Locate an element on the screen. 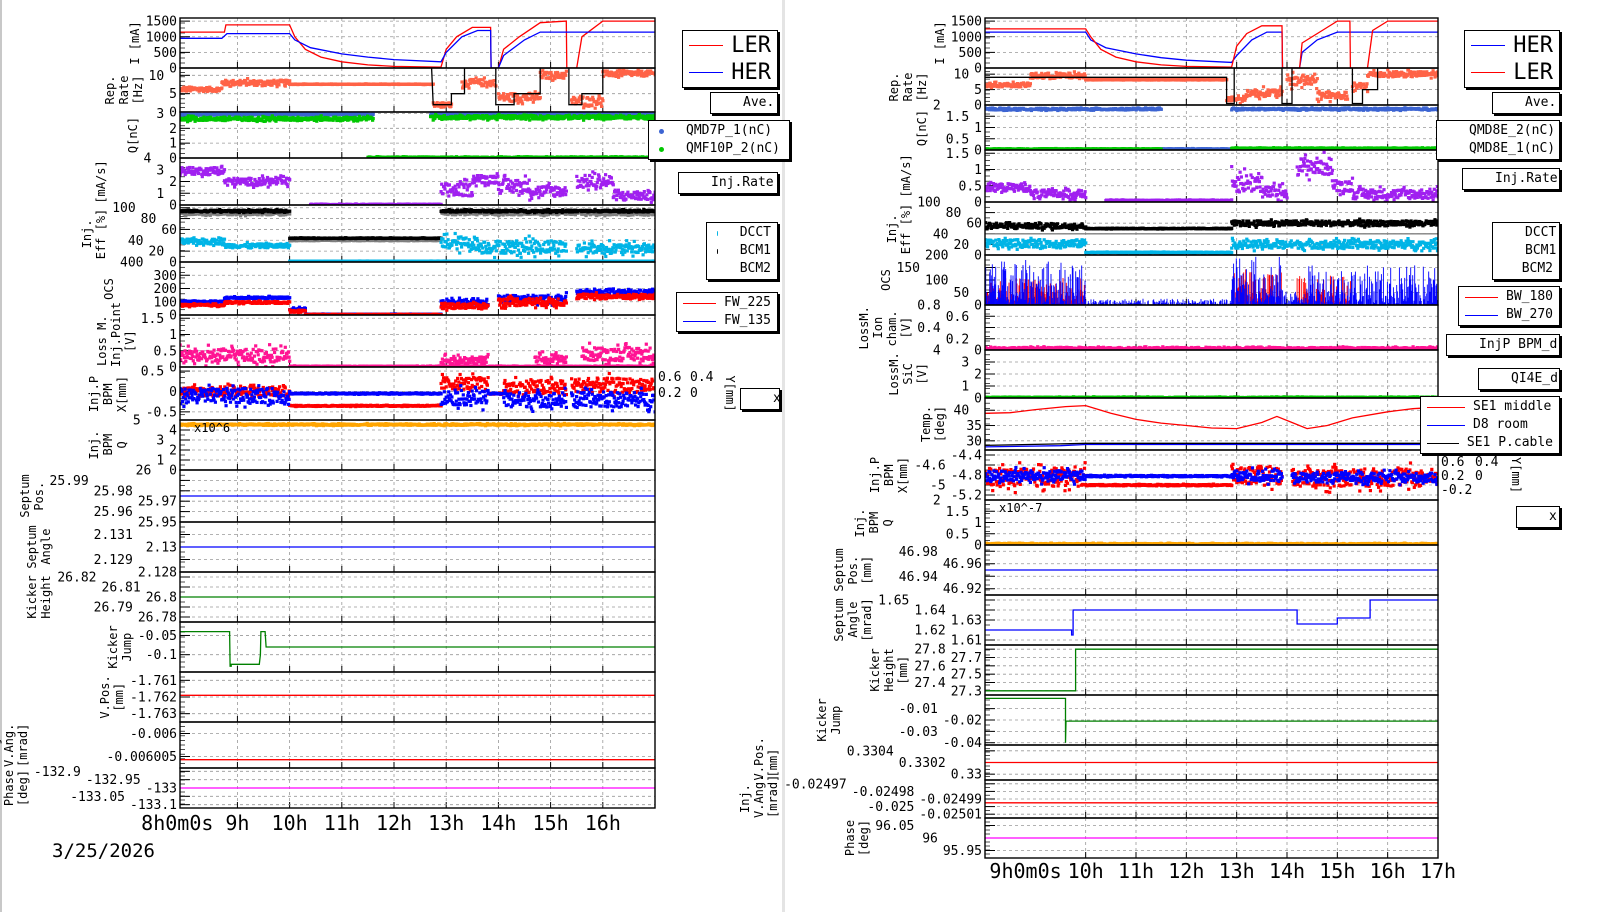 This screenshot has height=912, width=1606. window-border is located at coordinates (1, 456).